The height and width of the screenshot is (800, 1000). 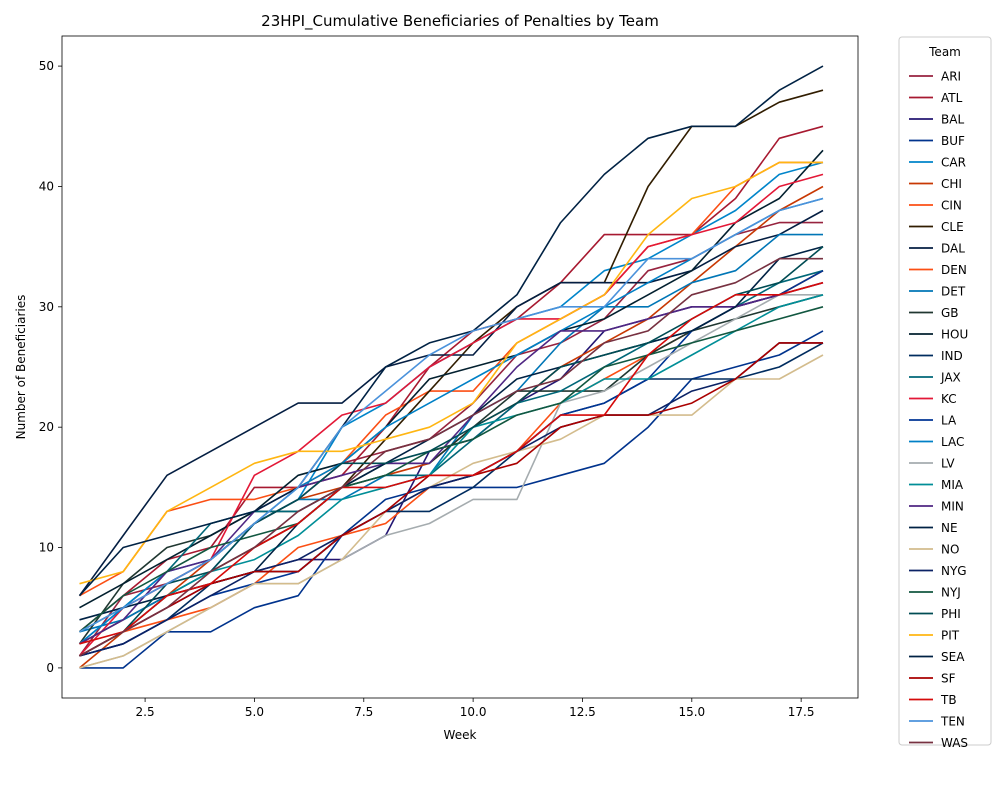 I want to click on legend-label-was: WAS, so click(x=954, y=743).